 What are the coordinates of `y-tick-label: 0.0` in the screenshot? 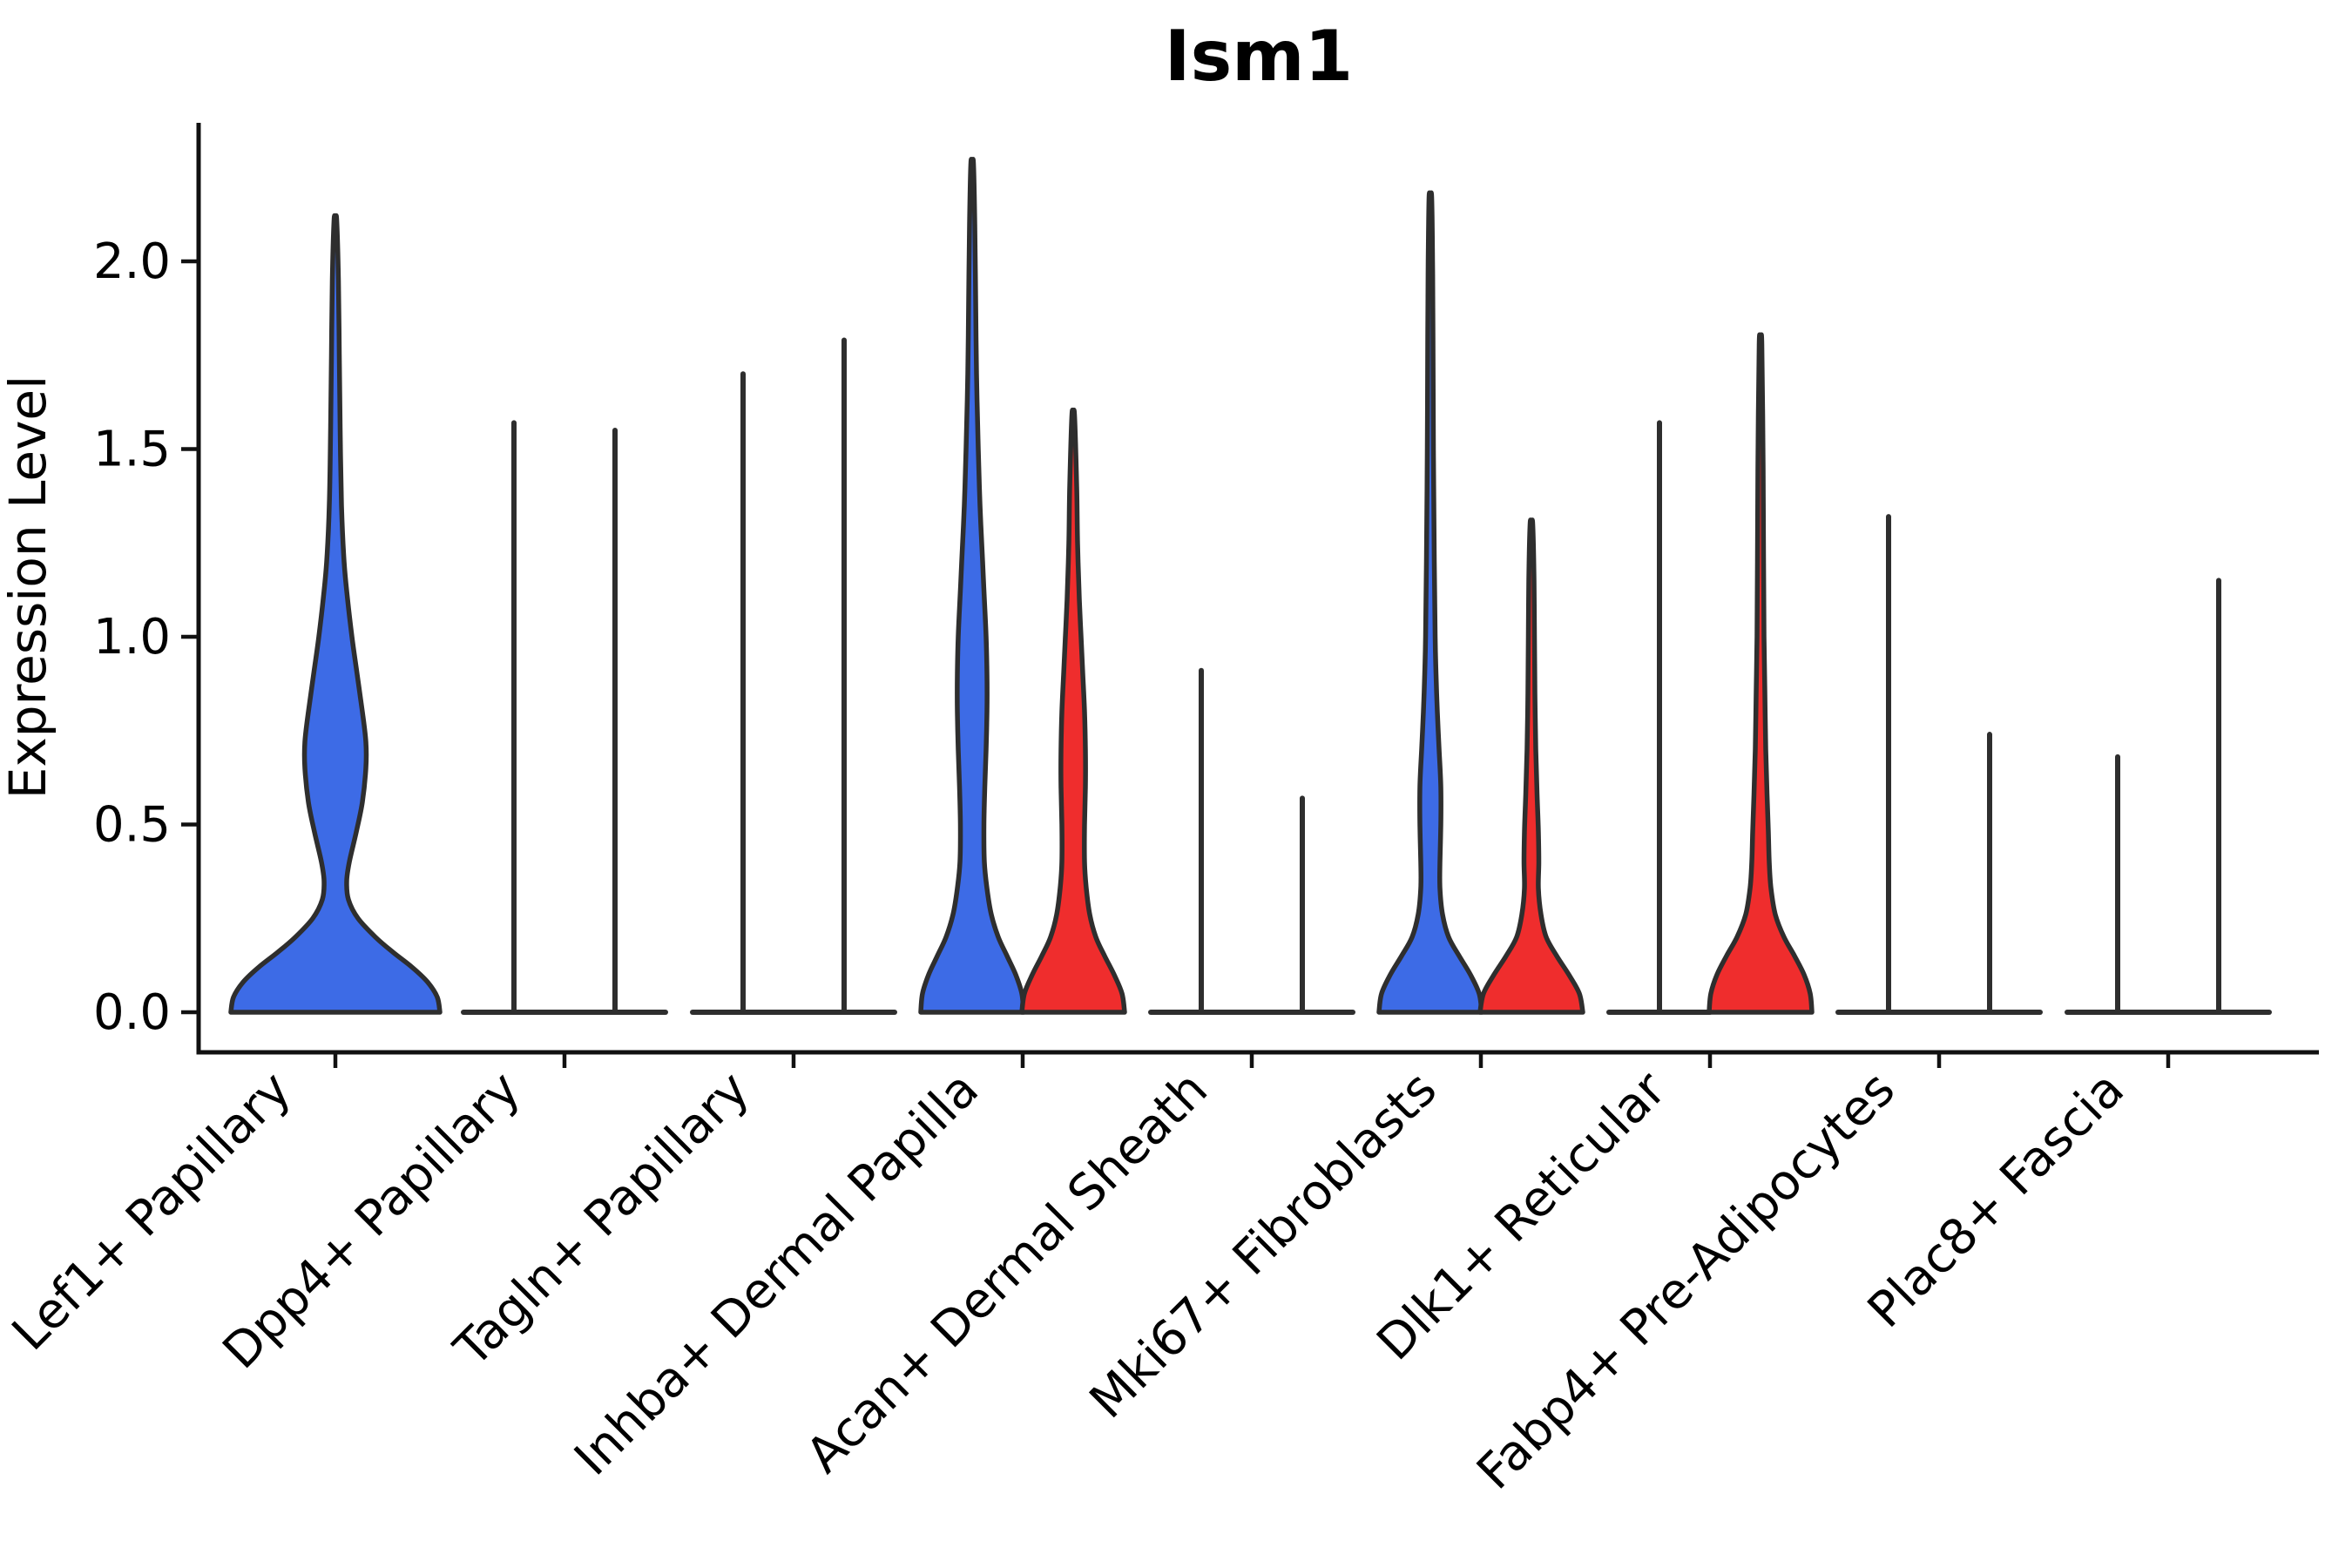 It's located at (132, 1013).